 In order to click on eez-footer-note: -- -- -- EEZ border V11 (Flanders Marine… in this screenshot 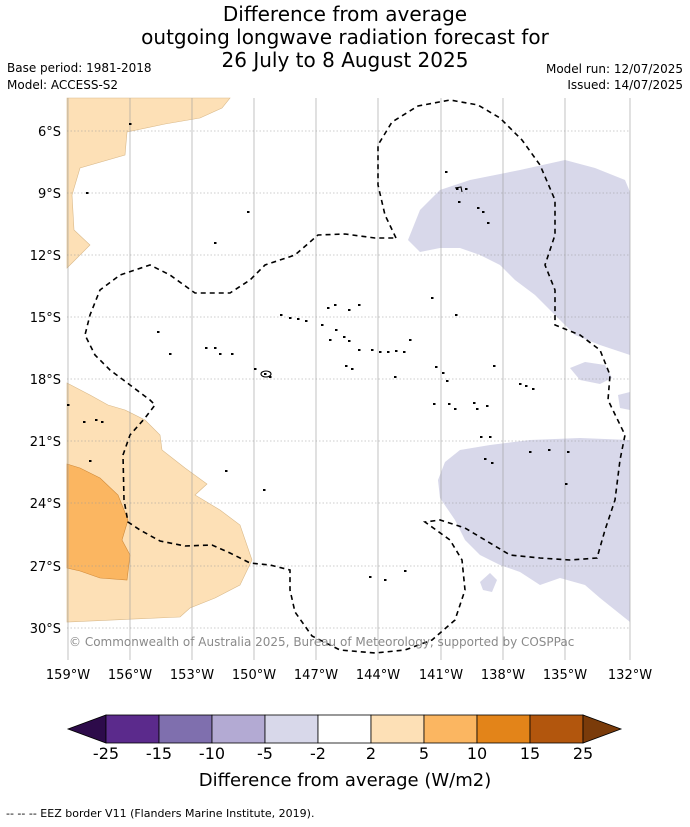, I will do `click(160, 813)`.